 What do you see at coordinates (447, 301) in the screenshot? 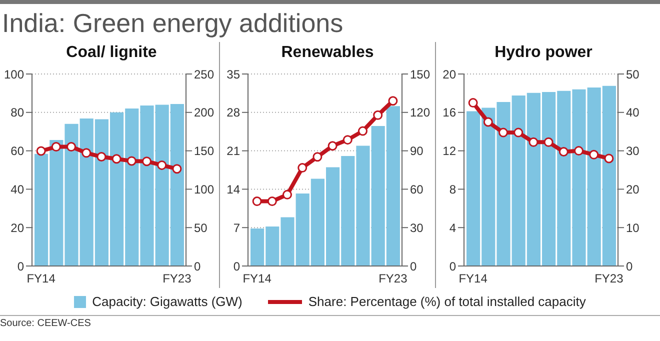
I see `legend-label: Share: Percentage (%) of total installed capacity` at bounding box center [447, 301].